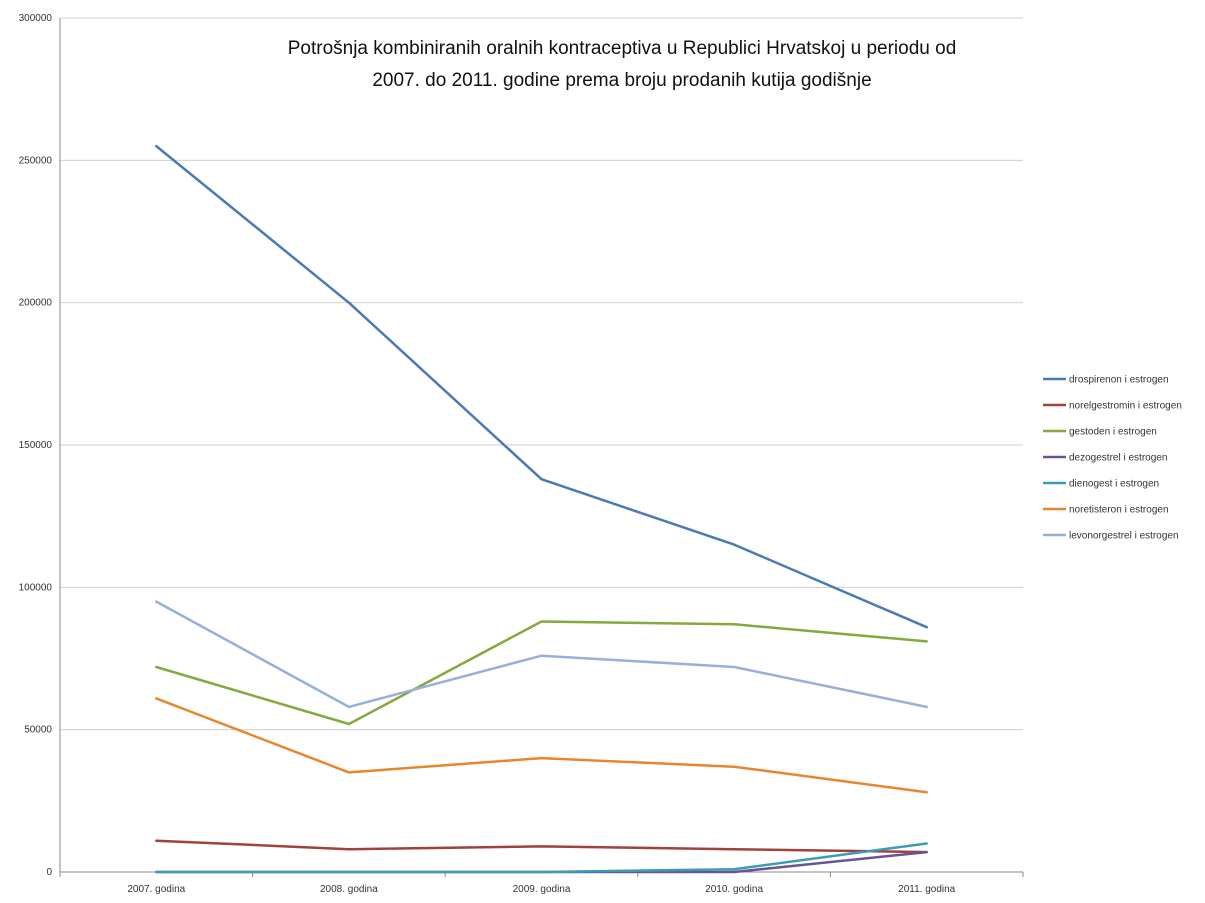 This screenshot has width=1205, height=903. What do you see at coordinates (49, 872) in the screenshot?
I see `y-tick-label: 0` at bounding box center [49, 872].